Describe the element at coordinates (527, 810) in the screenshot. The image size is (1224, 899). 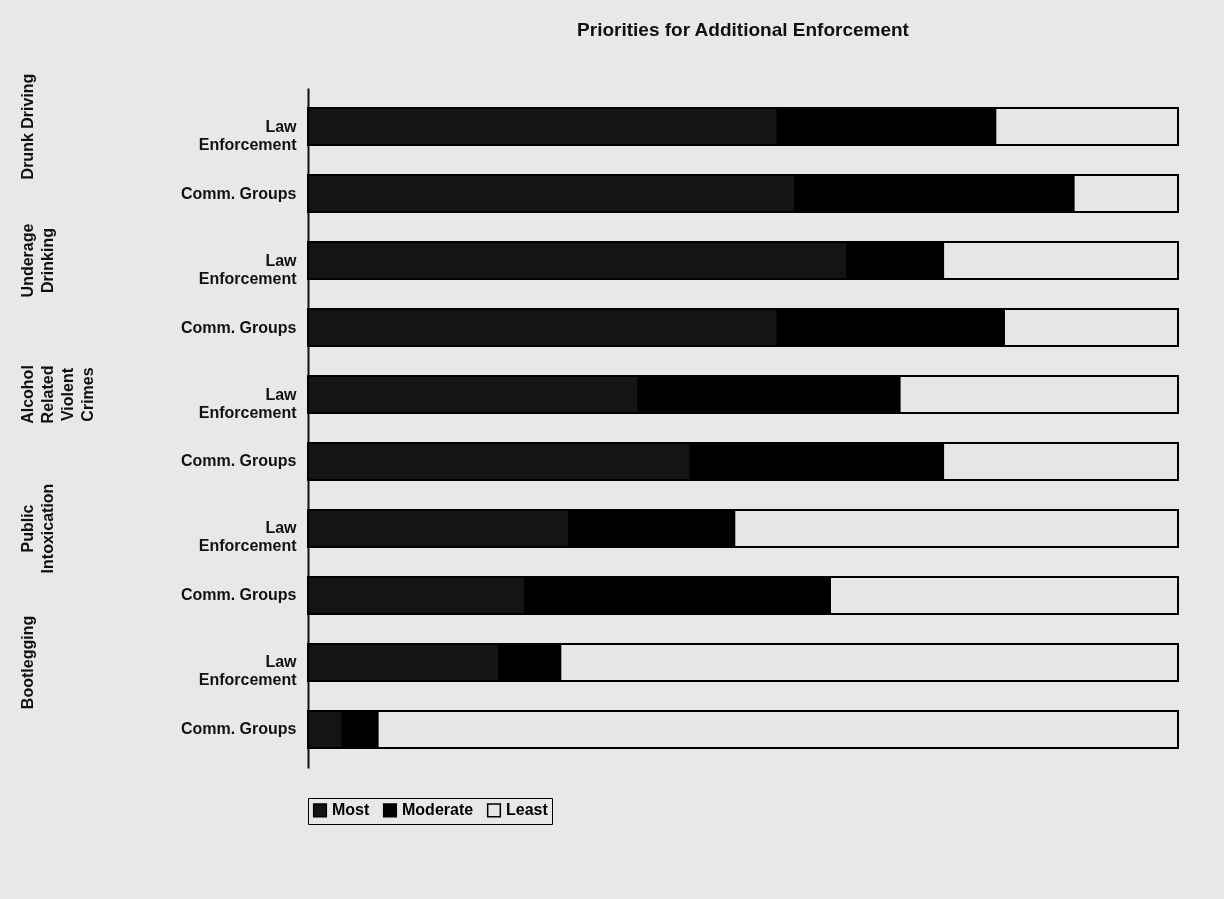
I see `legend-label: Least` at that location.